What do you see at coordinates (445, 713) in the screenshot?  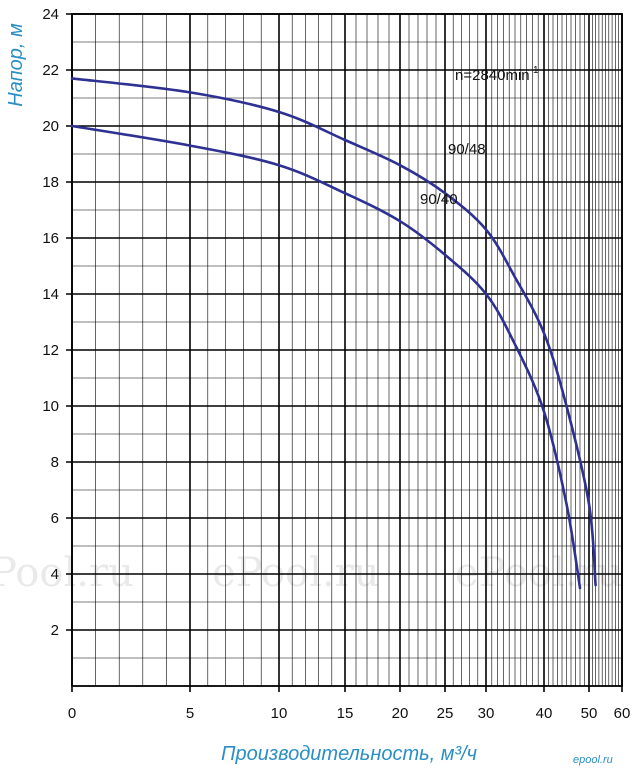 I see `x-tick-label: 25` at bounding box center [445, 713].